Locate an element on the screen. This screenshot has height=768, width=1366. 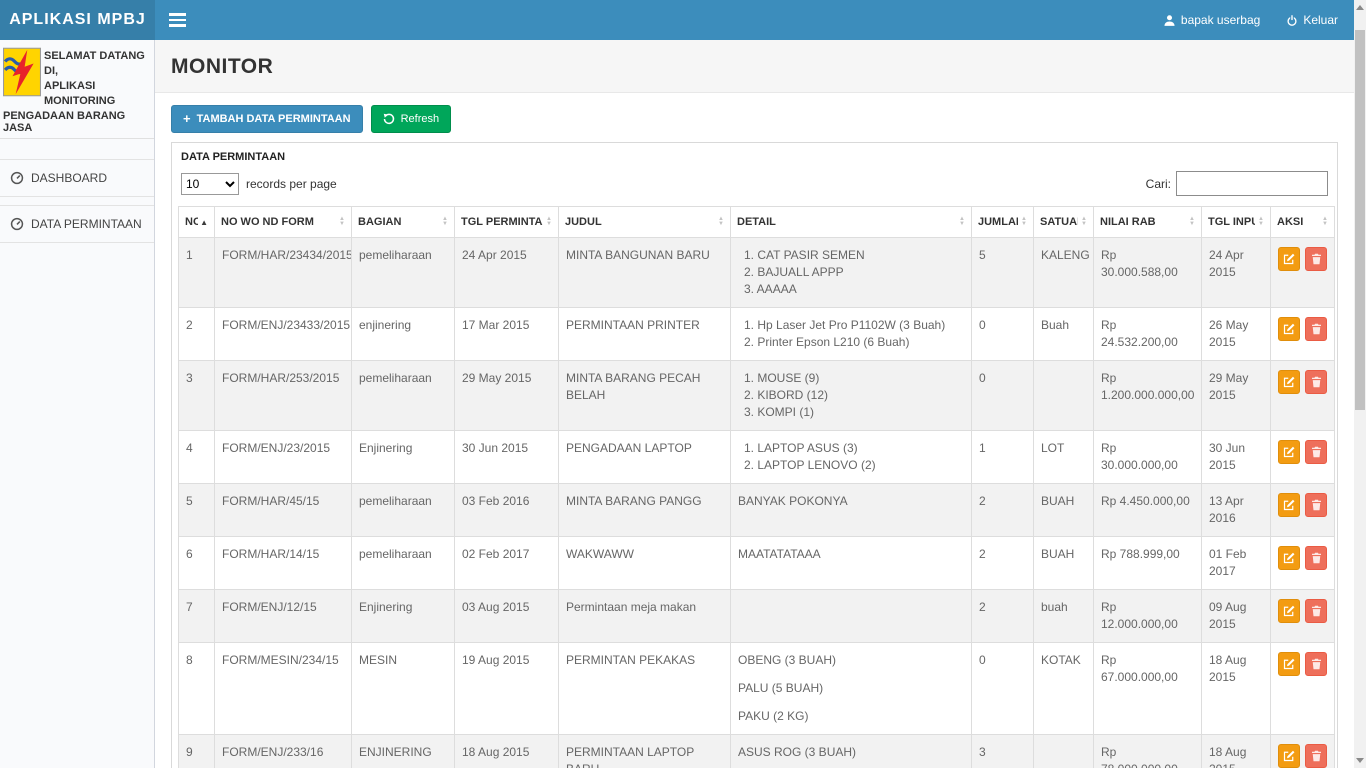
column-label: JUDUL is located at coordinates (583, 222).